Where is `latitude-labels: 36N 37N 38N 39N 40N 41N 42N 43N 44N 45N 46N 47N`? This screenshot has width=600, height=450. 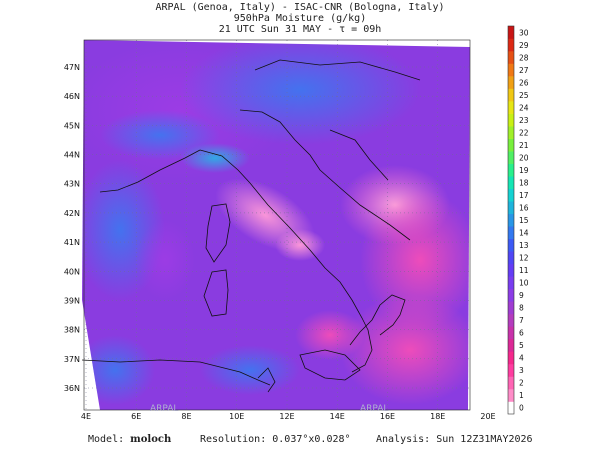 latitude-labels: 36N 37N 38N 39N 40N 41N 42N 43N 44N 45N 46N 47N is located at coordinates (72, 228).